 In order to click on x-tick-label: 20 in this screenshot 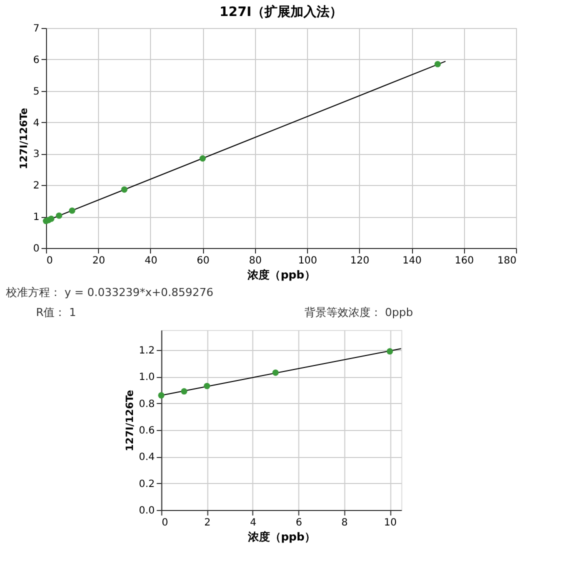, I will do `click(99, 261)`.